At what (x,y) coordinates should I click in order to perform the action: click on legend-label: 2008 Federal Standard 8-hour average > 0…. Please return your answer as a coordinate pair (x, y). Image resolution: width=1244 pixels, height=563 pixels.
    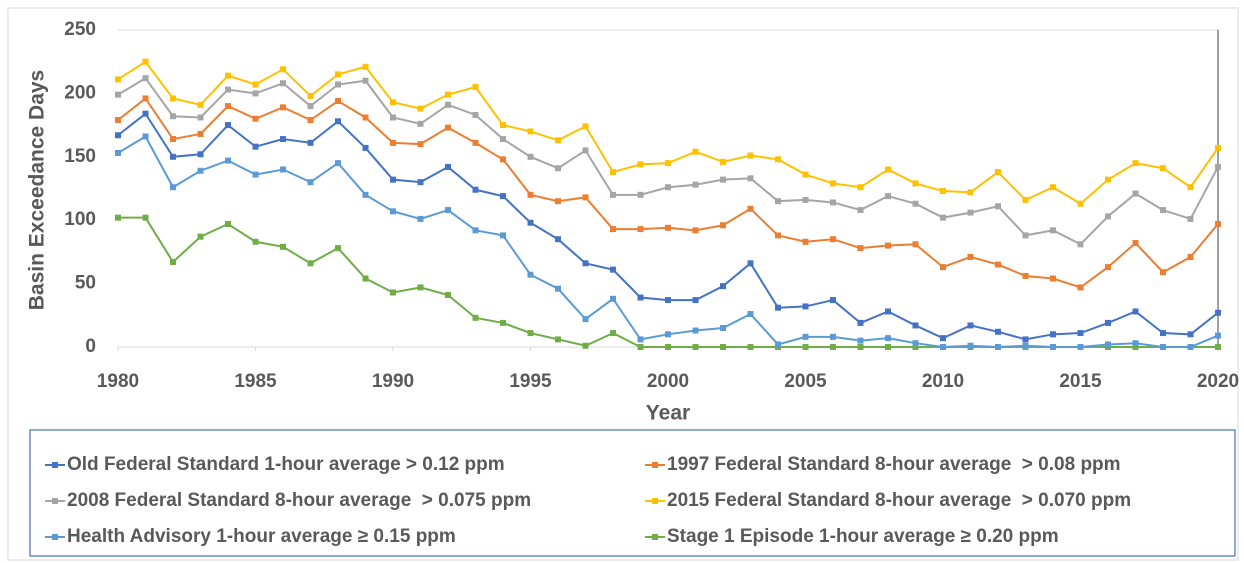
    Looking at the image, I should click on (299, 500).